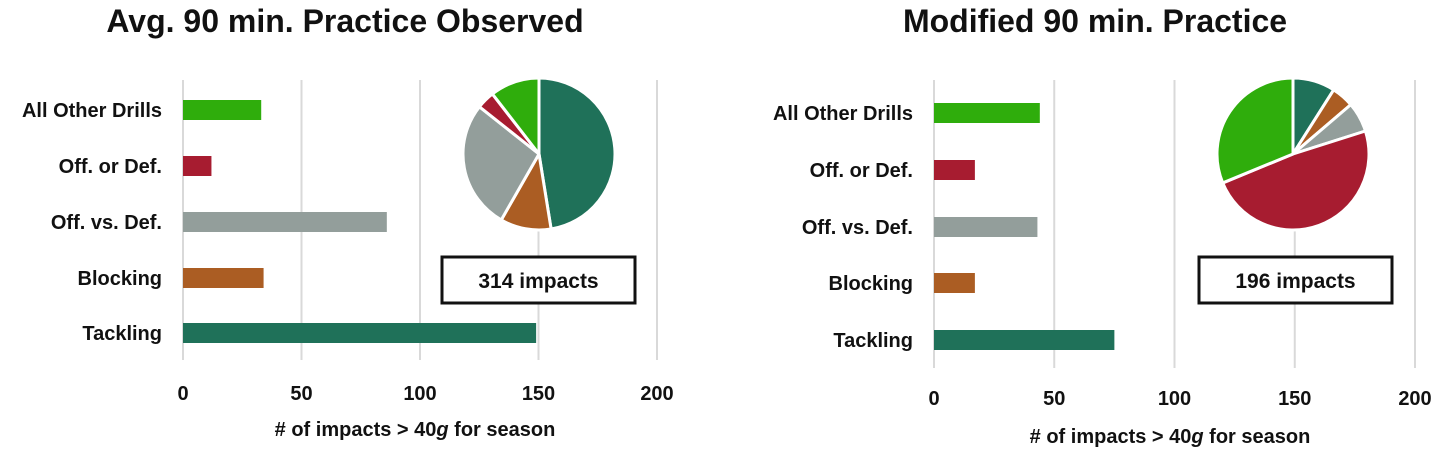 The width and height of the screenshot is (1440, 453). What do you see at coordinates (344, 21) in the screenshot?
I see `chart-title: Avg. 90 min. Practice Observed` at bounding box center [344, 21].